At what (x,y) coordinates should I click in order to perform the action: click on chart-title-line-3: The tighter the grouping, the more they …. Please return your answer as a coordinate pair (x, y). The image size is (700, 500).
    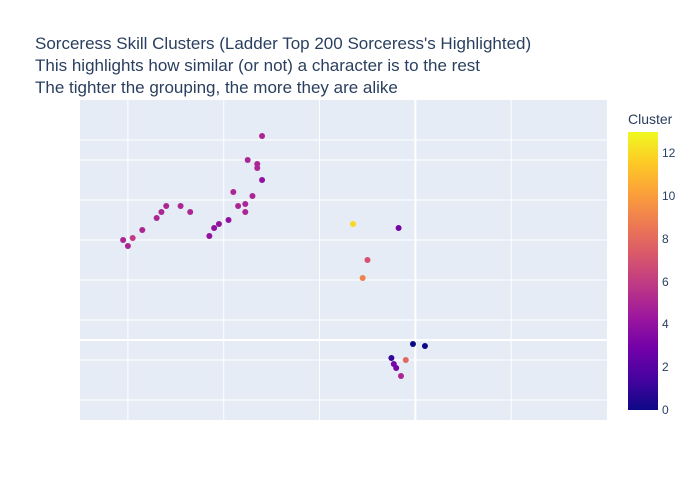
    Looking at the image, I should click on (216, 87).